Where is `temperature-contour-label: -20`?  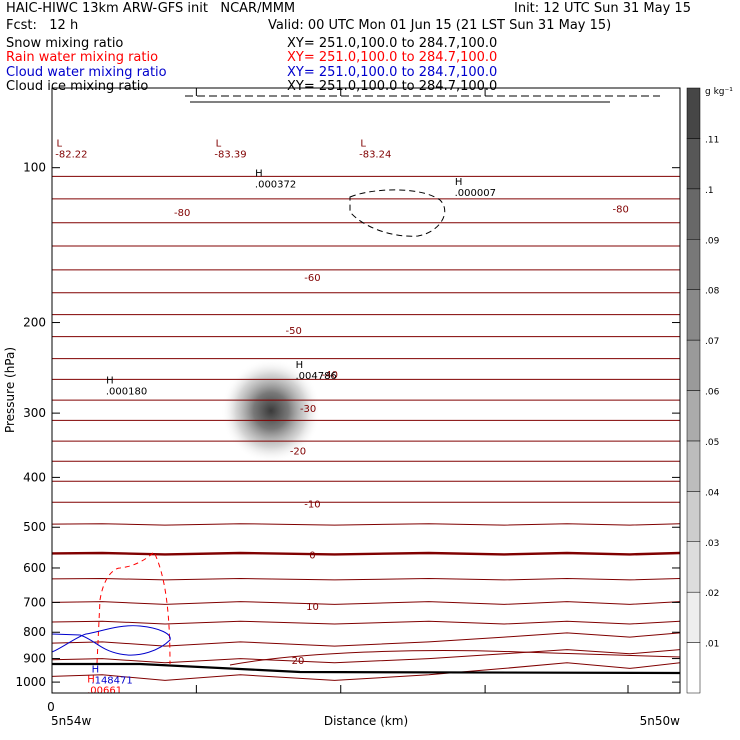 temperature-contour-label: -20 is located at coordinates (298, 452).